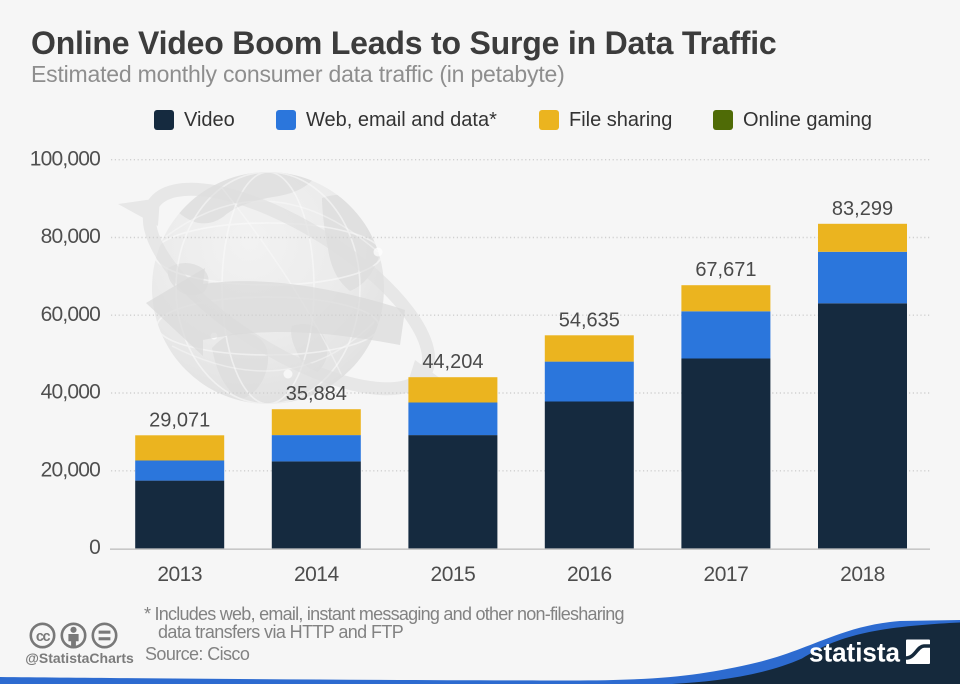 This screenshot has width=960, height=684. Describe the element at coordinates (71, 392) in the screenshot. I see `svg-text: 40,000` at that location.